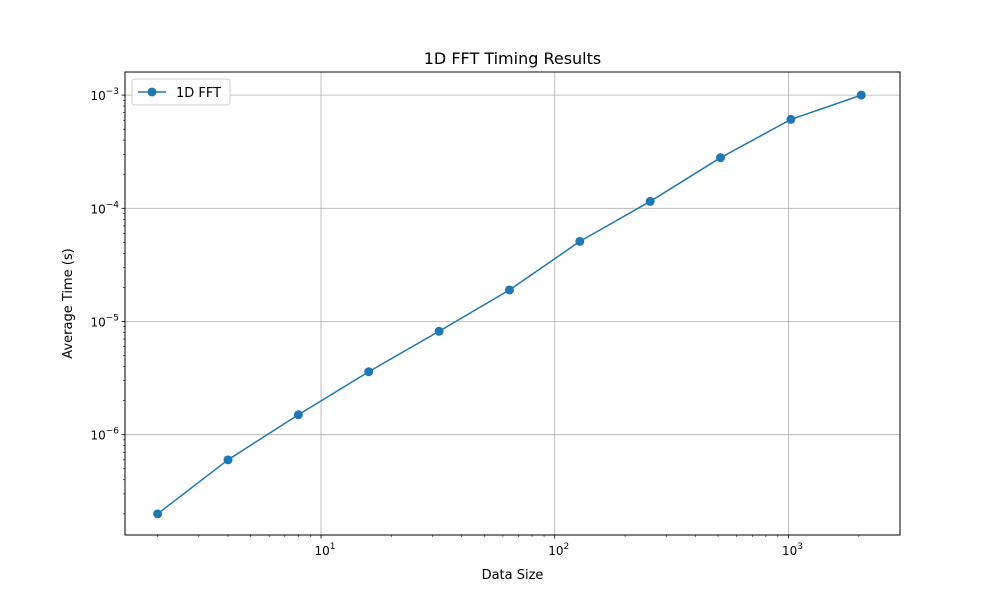 The height and width of the screenshot is (600, 1000). Describe the element at coordinates (512, 58) in the screenshot. I see `chart-title: 1D FFT Timing Results` at that location.